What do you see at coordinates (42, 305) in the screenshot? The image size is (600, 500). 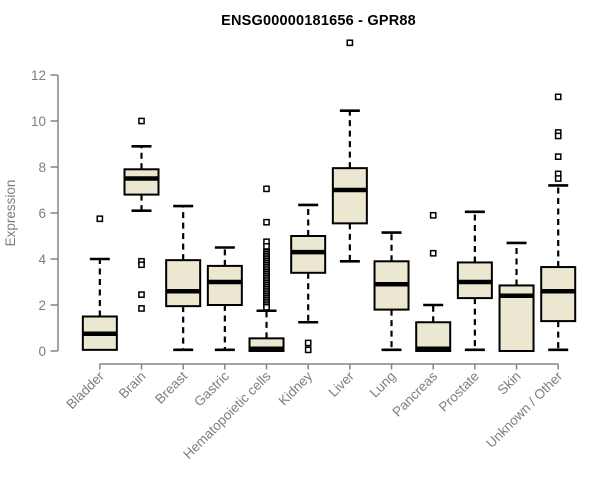 I see `y-tick-label: 2` at bounding box center [42, 305].